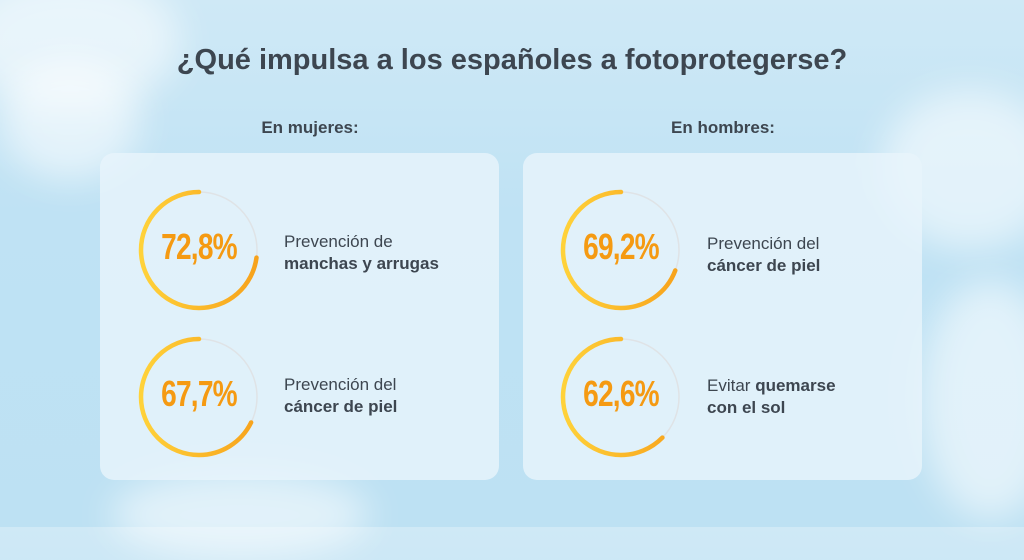 The width and height of the screenshot is (1024, 560). What do you see at coordinates (338, 241) in the screenshot?
I see `description-regular: Prevención de` at bounding box center [338, 241].